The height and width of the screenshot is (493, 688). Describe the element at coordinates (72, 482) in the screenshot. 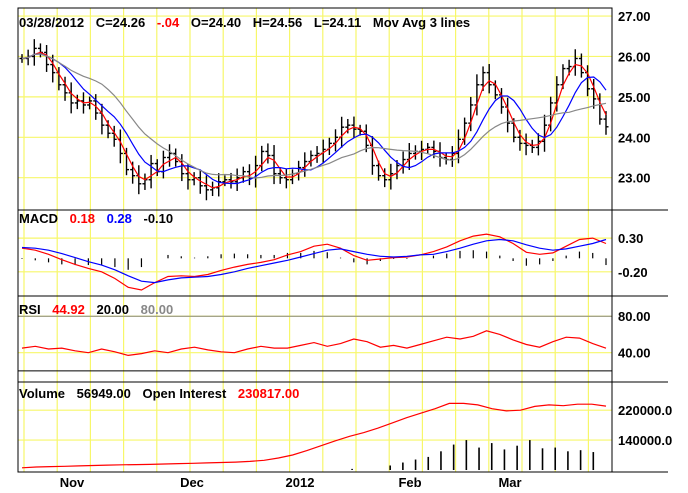

I see `x-axis-label: Nov` at that location.